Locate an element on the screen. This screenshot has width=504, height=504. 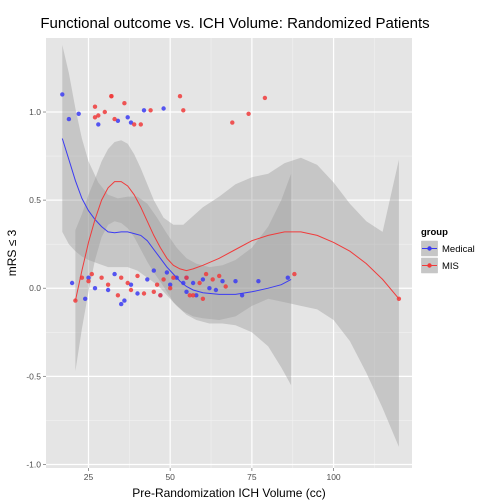
legend-label-mis: MIS is located at coordinates (450, 266).